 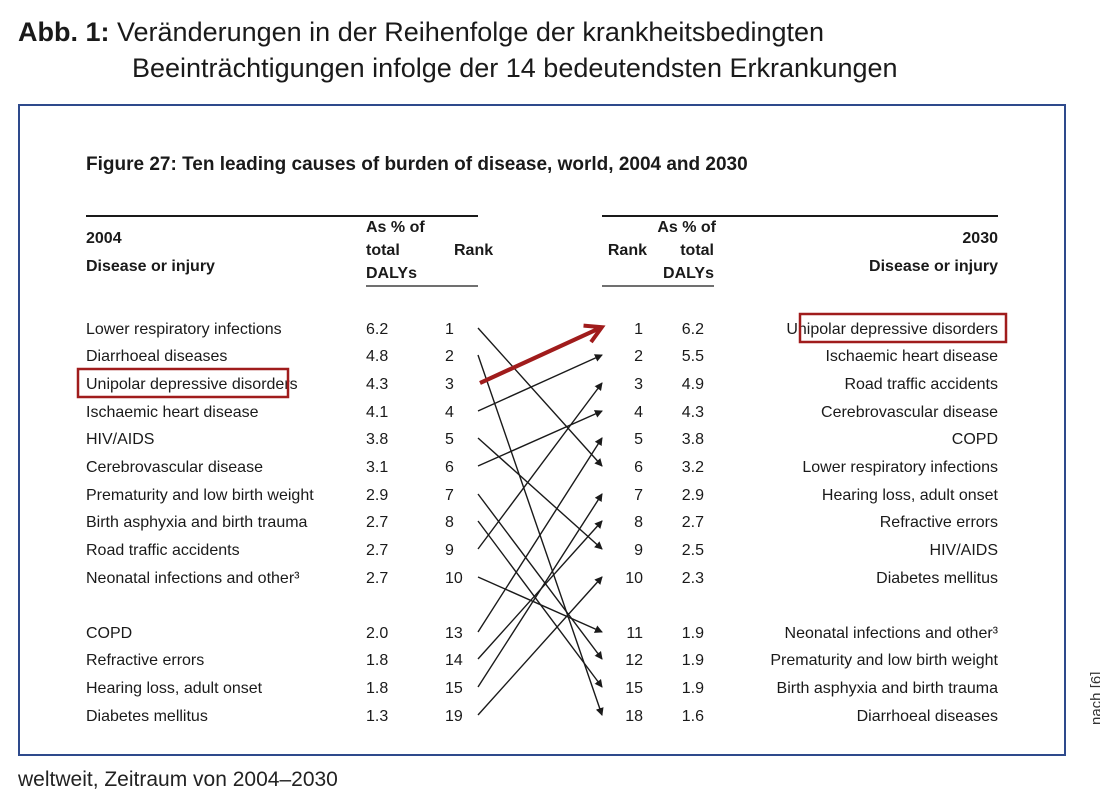 What do you see at coordinates (888, 688) in the screenshot?
I see `right-disease-label: Birth asphyxia and birth trauma` at bounding box center [888, 688].